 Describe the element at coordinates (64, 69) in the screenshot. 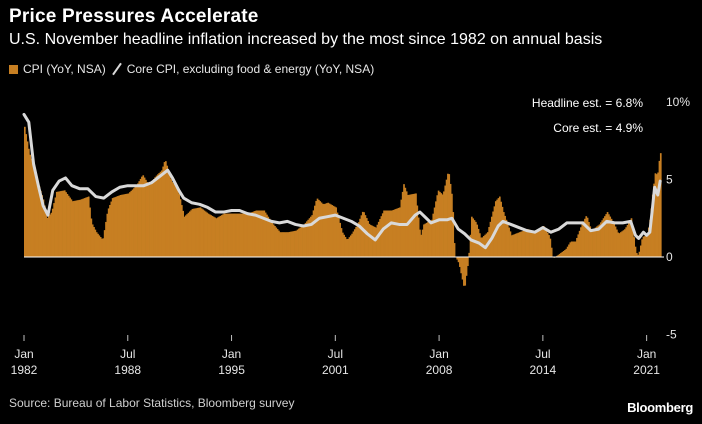

I see `legend-label-cpi: CPI (YoY, NSA)` at that location.